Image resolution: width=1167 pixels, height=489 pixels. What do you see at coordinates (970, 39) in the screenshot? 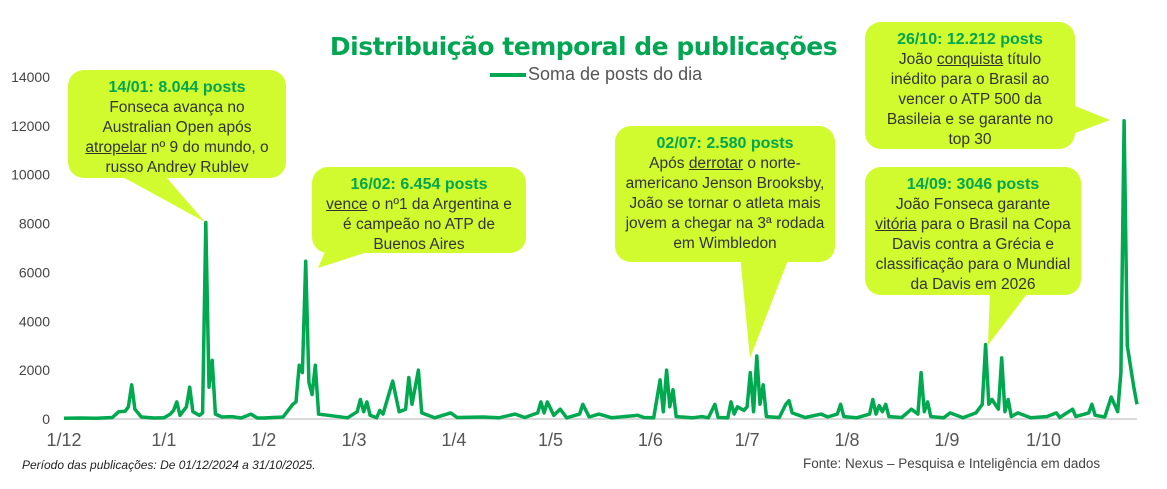
I see `annotation-head: 26/10: 12.212 posts` at bounding box center [970, 39].